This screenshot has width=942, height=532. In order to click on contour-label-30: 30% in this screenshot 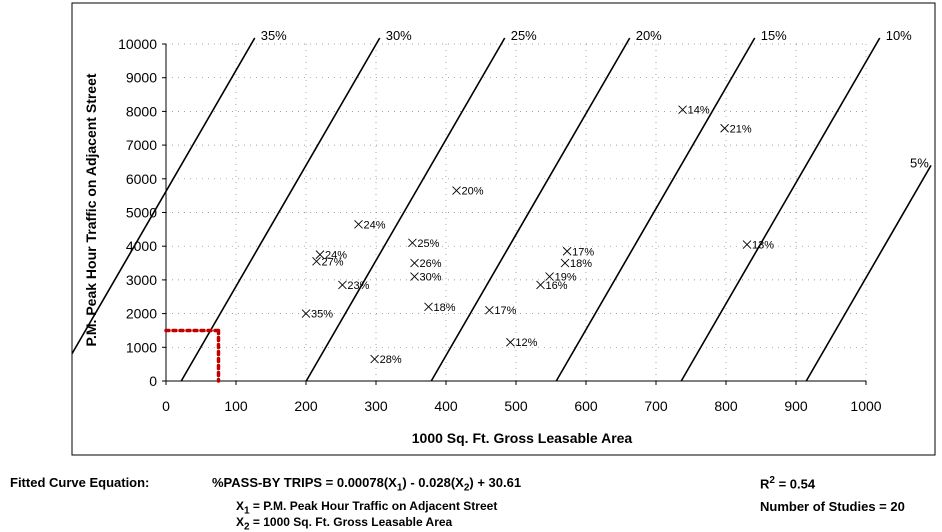, I will do `click(399, 35)`.